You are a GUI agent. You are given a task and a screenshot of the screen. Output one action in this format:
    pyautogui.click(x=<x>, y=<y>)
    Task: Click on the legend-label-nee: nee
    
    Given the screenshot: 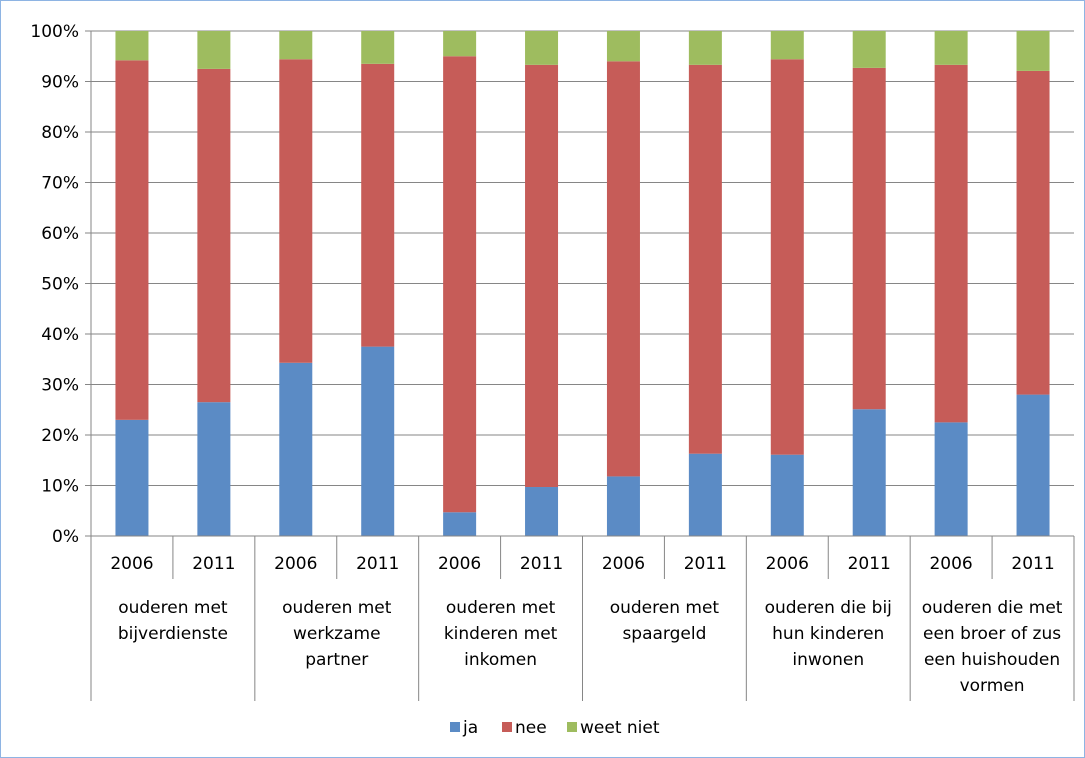 What is the action you would take?
    pyautogui.click(x=531, y=728)
    